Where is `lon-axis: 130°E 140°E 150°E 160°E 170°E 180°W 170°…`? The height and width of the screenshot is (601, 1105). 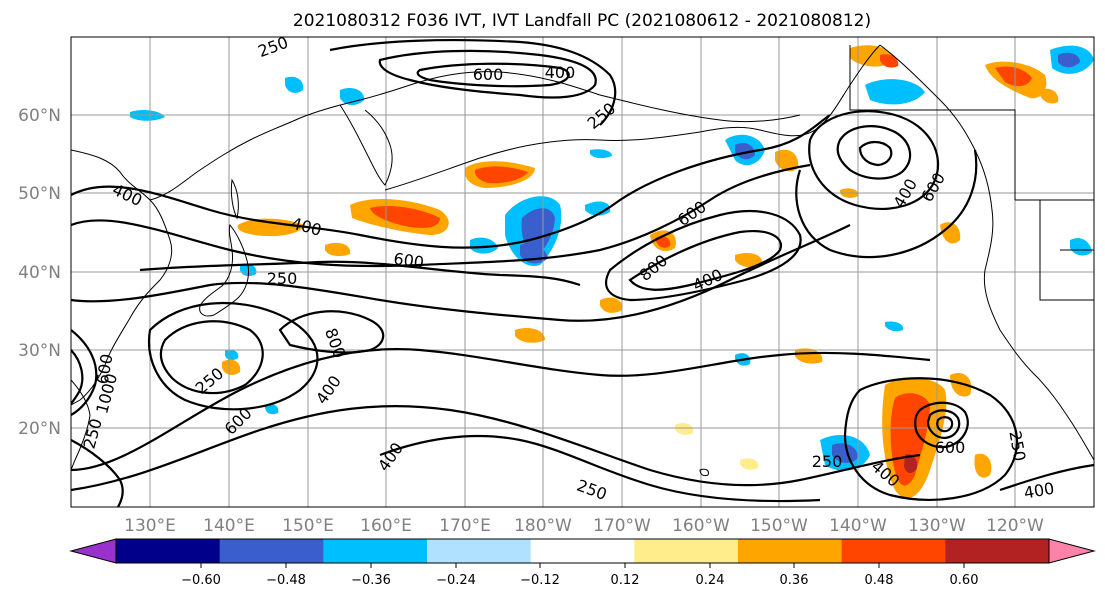
lon-axis: 130°E 140°E 150°E 160°E 170°E 180°W 170°… is located at coordinates (584, 526).